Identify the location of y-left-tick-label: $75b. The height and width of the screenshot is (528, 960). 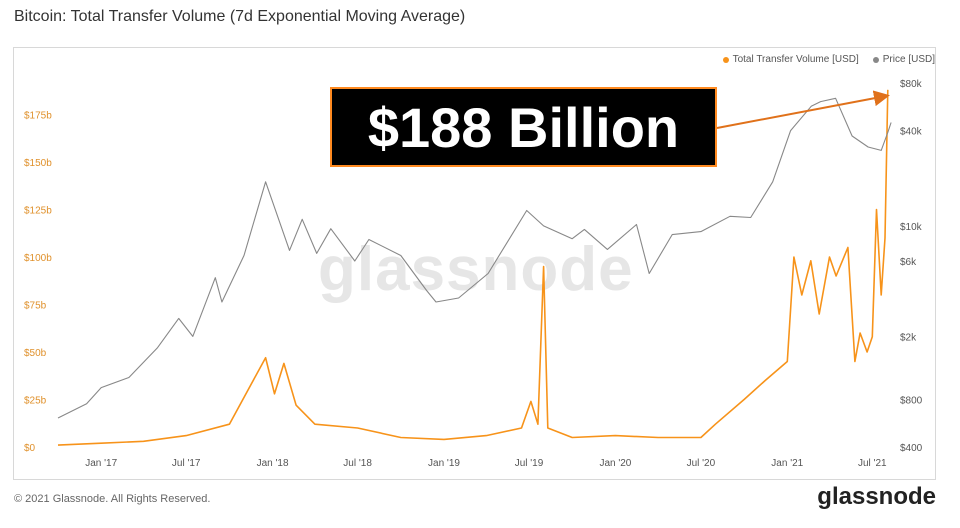
(35, 306).